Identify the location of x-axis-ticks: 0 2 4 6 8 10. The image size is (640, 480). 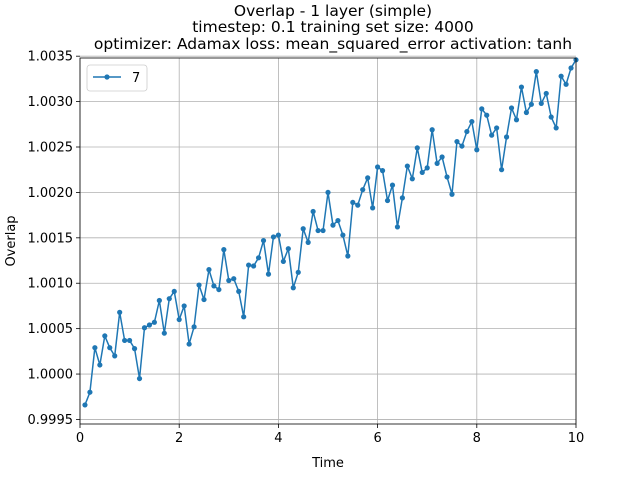
(330, 435).